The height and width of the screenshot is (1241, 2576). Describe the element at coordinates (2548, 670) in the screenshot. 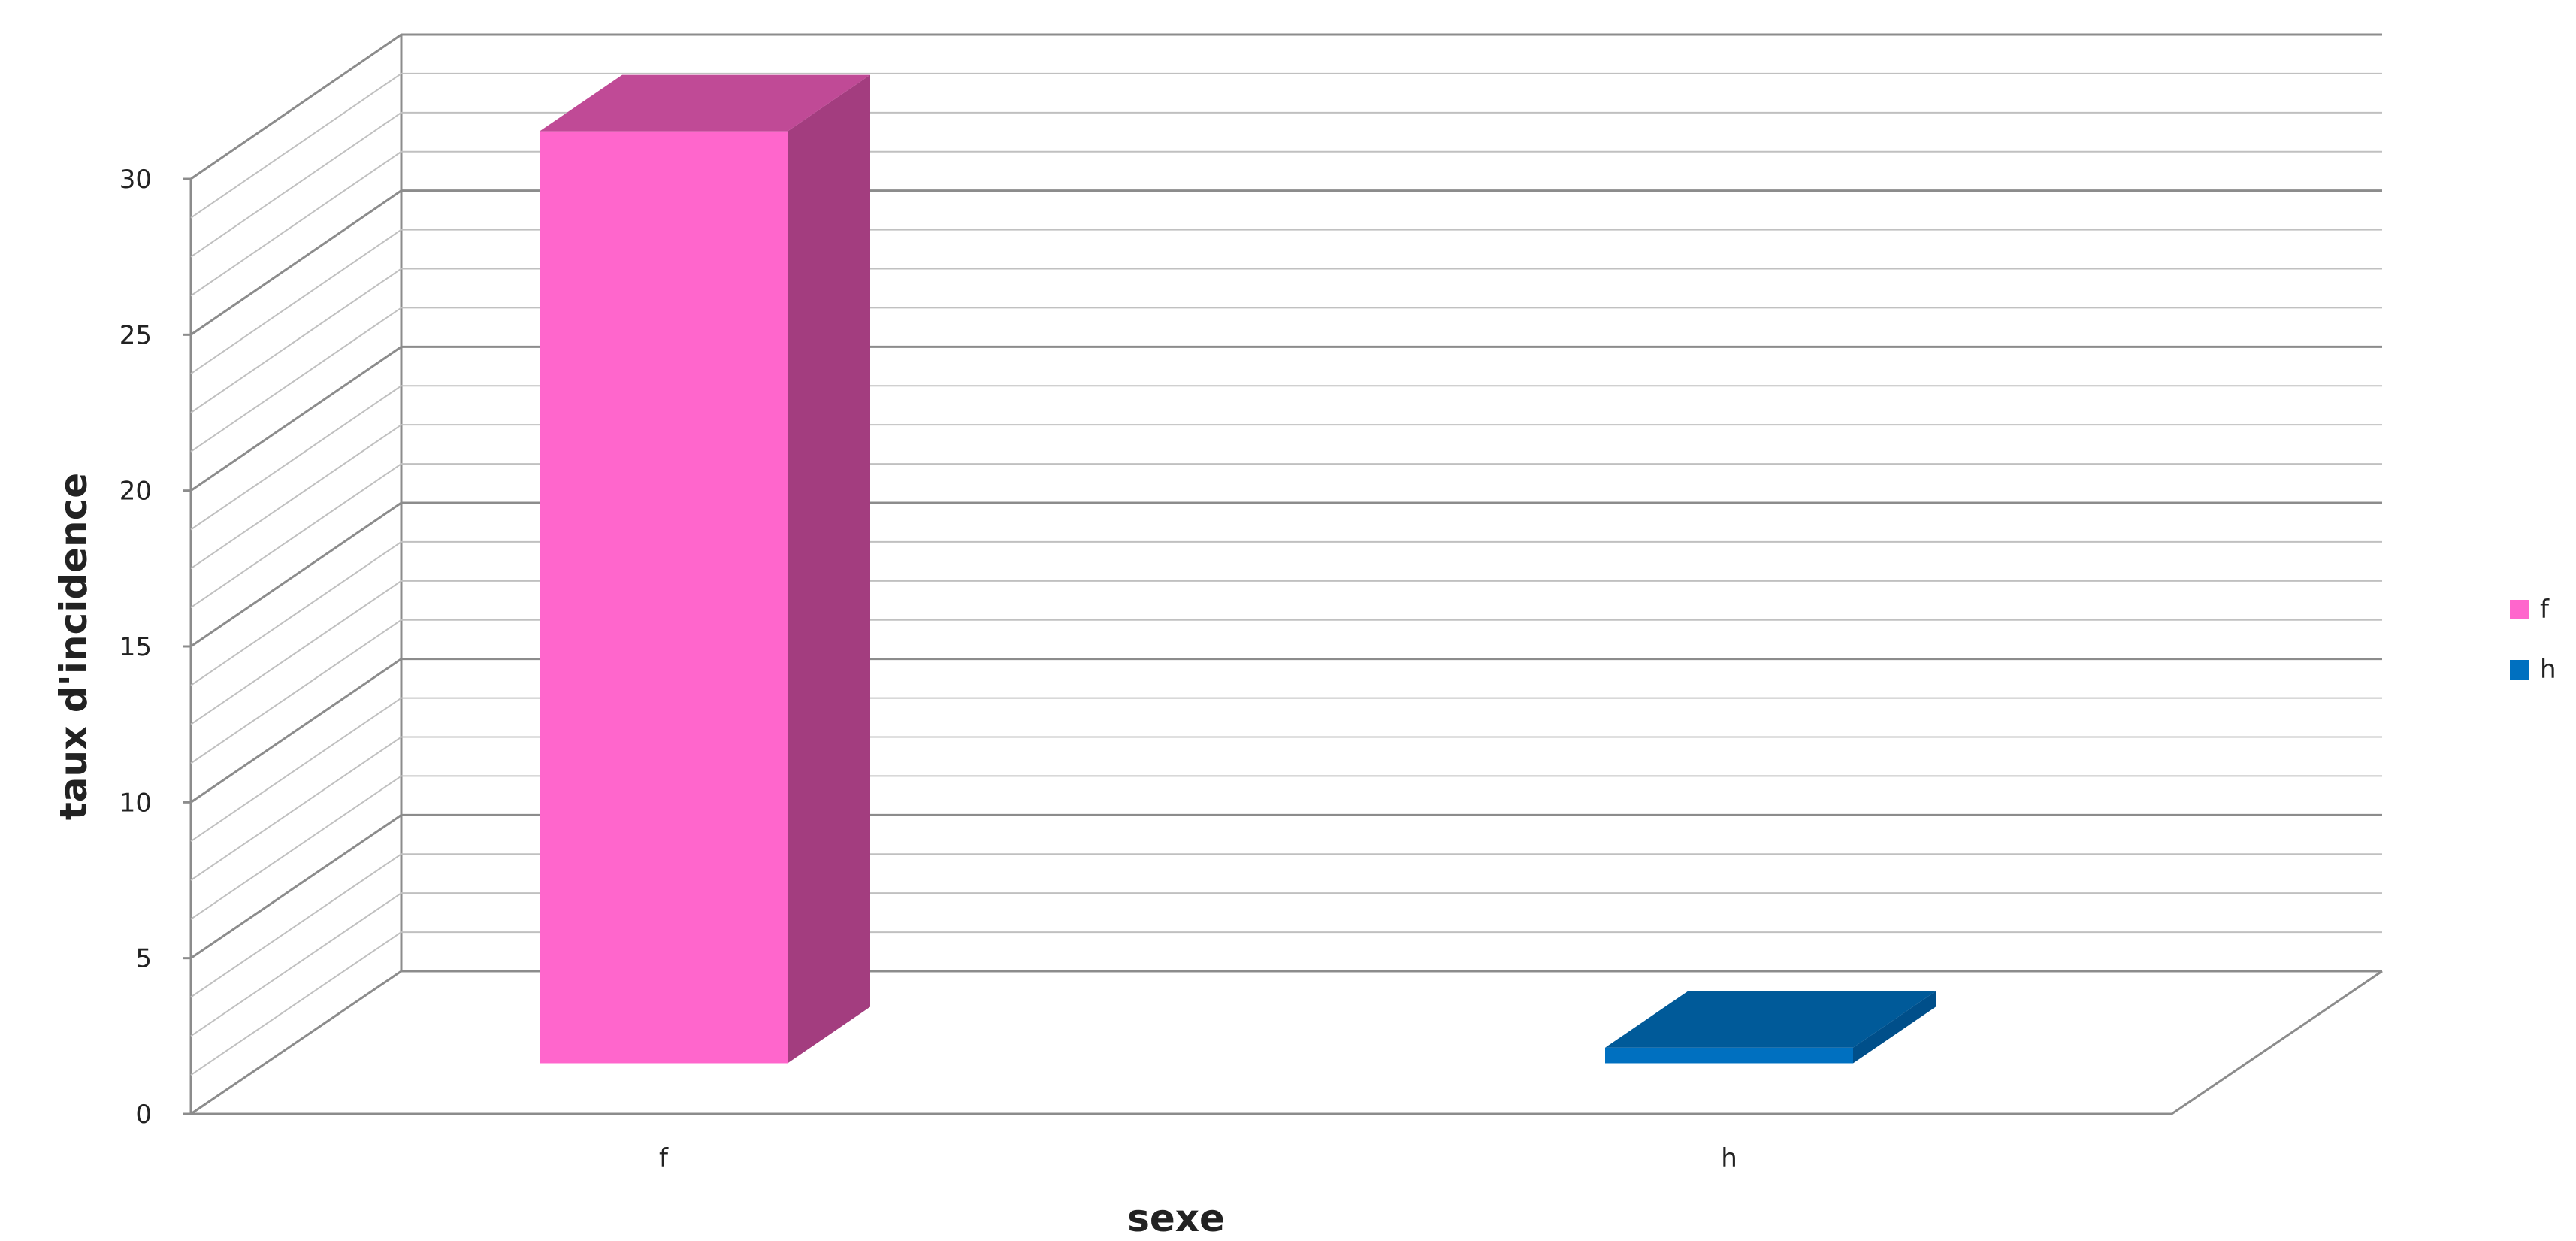

I see `legend-label-h: h` at that location.